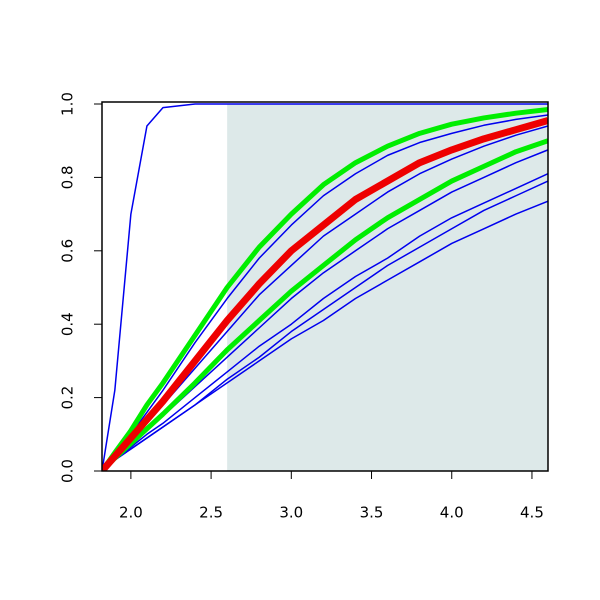 The width and height of the screenshot is (600, 600). What do you see at coordinates (68, 398) in the screenshot?
I see `y-tick-label: 0.2` at bounding box center [68, 398].